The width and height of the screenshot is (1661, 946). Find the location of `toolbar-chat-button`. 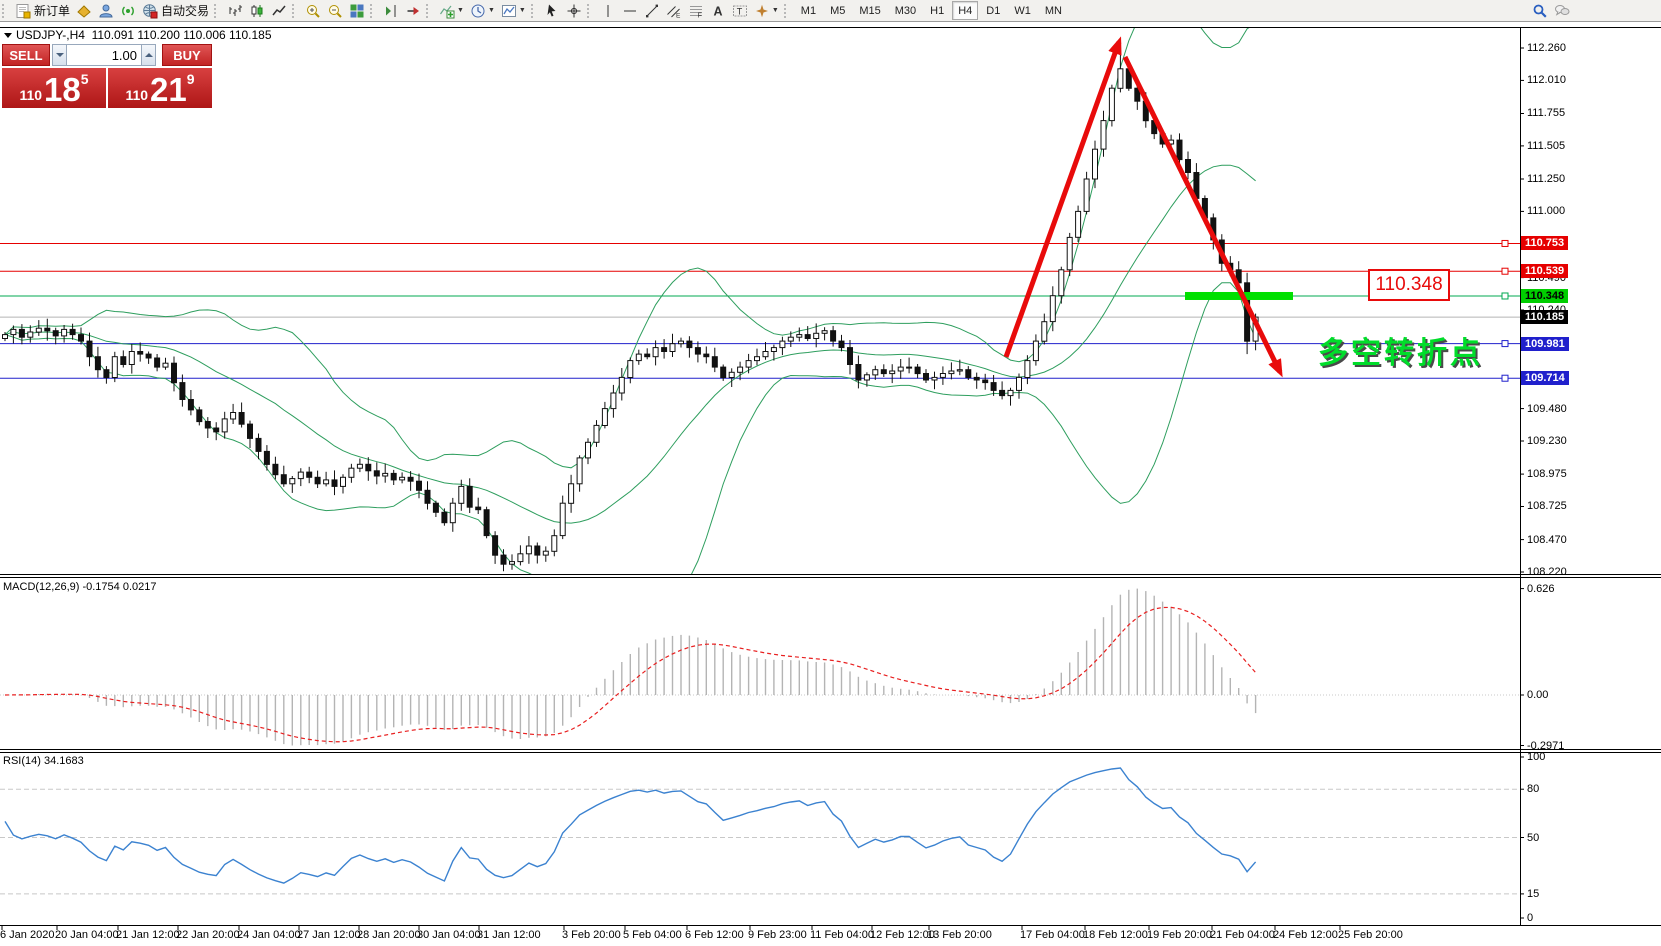

toolbar-chat-button is located at coordinates (1562, 10).